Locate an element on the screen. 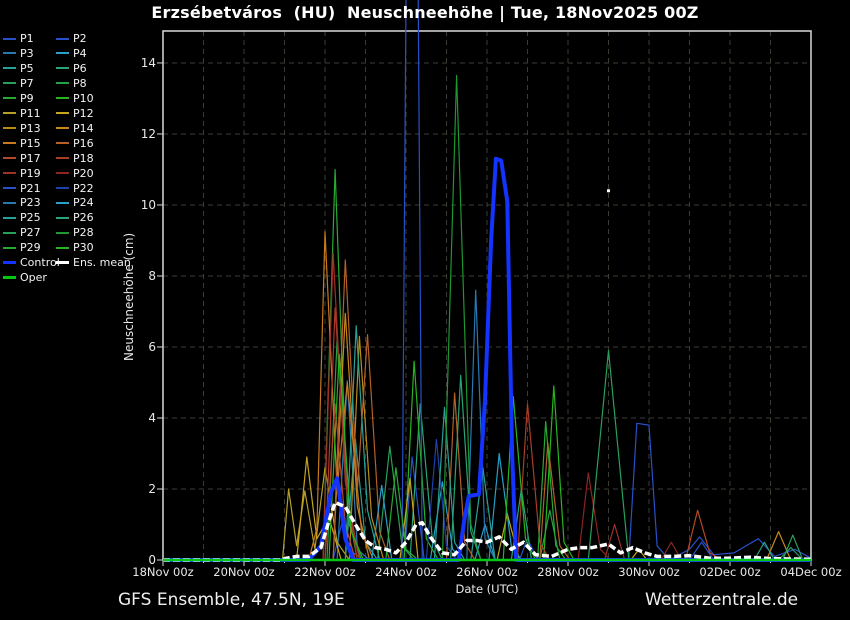  legend-item-p12: P12 is located at coordinates (75, 113).